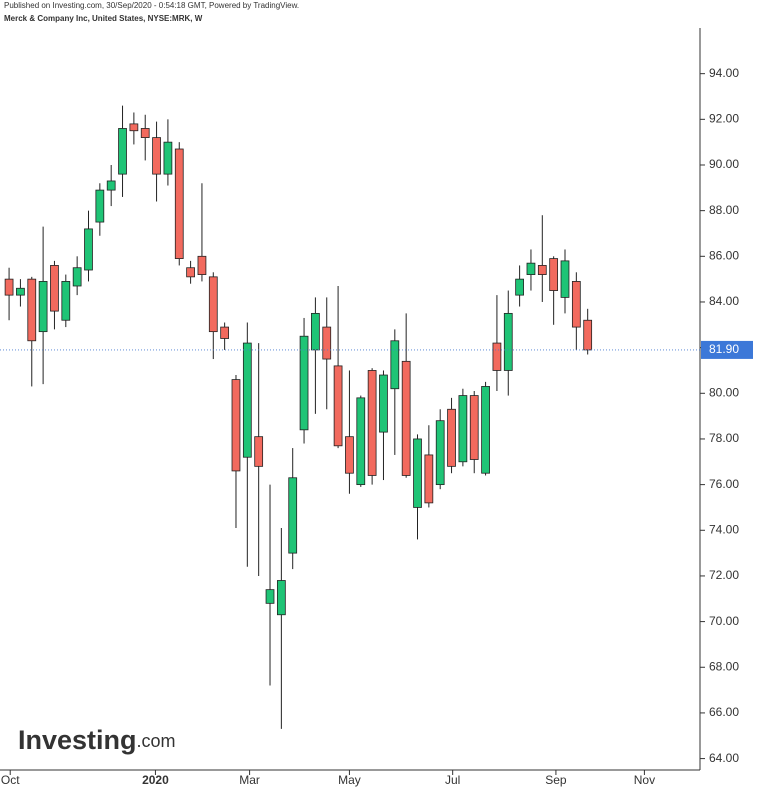 This screenshot has height=790, width=757. I want to click on y-tick-label: 76.00, so click(724, 484).